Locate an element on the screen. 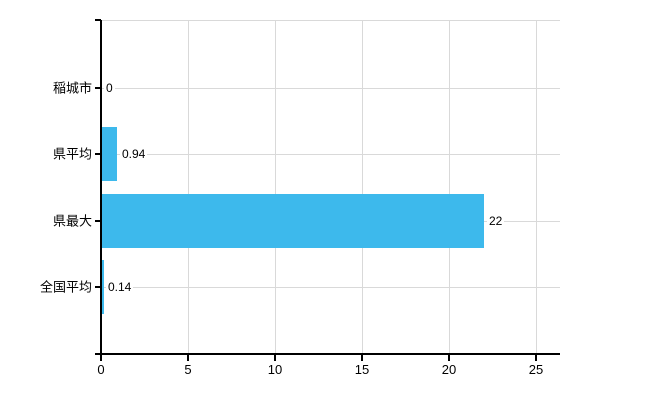 The height and width of the screenshot is (400, 650). value-label: 0.94 is located at coordinates (134, 154).